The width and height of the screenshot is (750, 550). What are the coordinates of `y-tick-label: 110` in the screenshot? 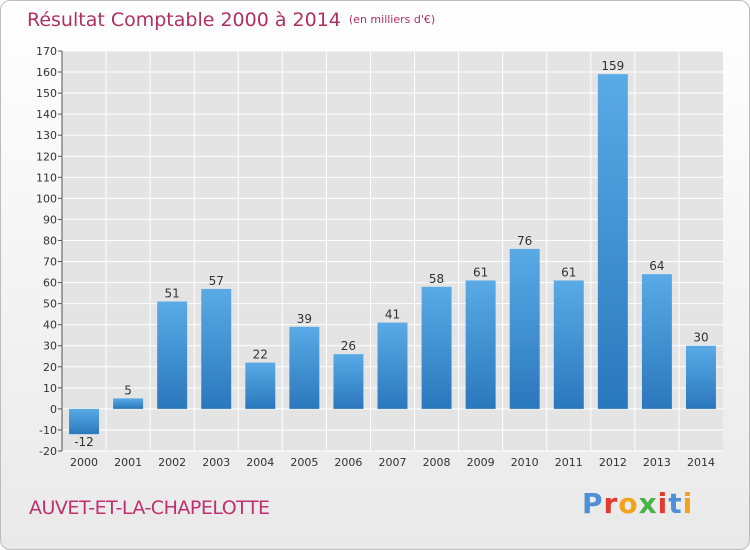 It's located at (46, 177).